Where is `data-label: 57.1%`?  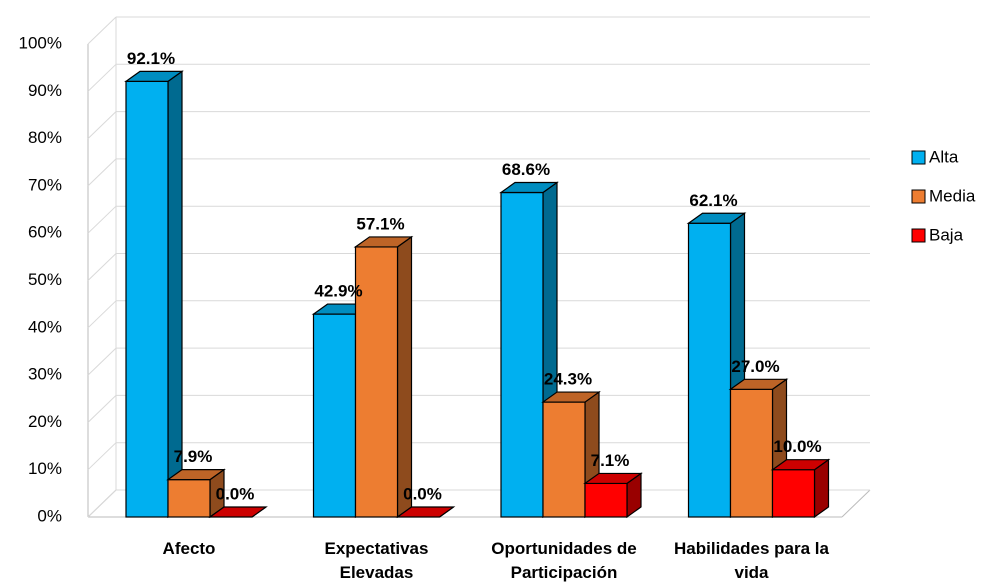
data-label: 57.1% is located at coordinates (380, 223).